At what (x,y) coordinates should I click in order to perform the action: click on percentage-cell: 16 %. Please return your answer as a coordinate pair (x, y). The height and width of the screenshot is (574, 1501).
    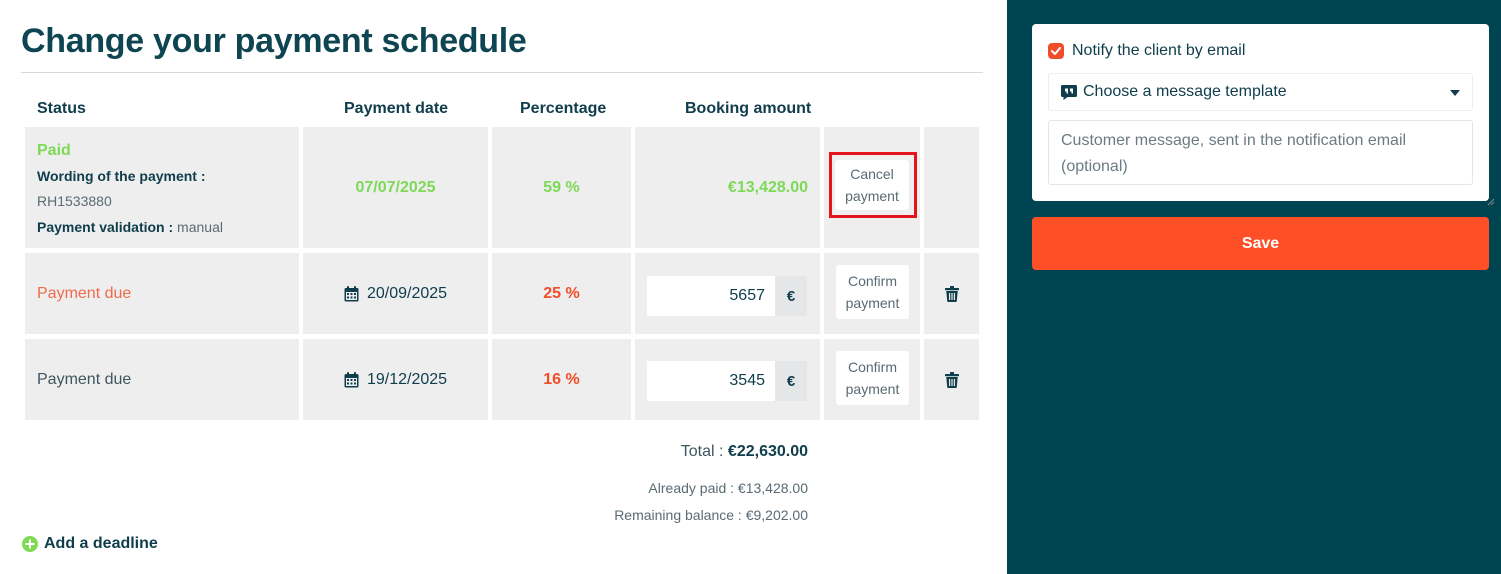
    Looking at the image, I should click on (561, 379).